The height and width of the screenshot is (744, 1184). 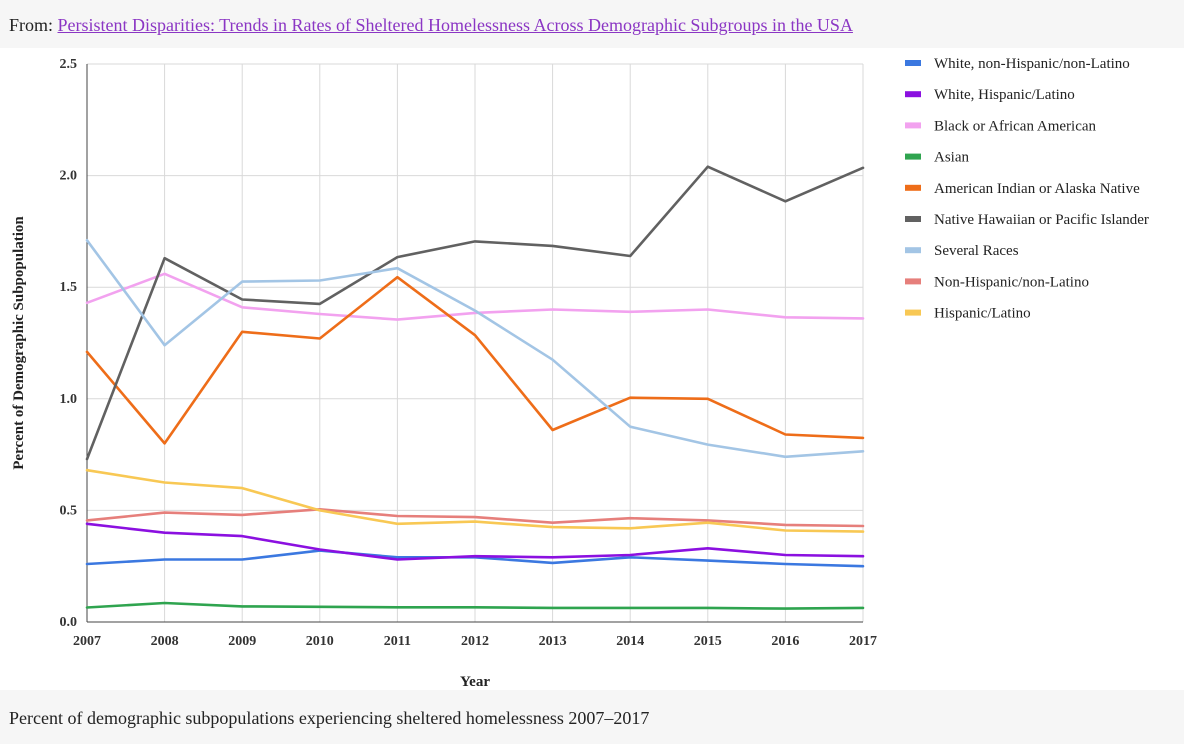 I want to click on x-tick-label: 2013, so click(x=553, y=641).